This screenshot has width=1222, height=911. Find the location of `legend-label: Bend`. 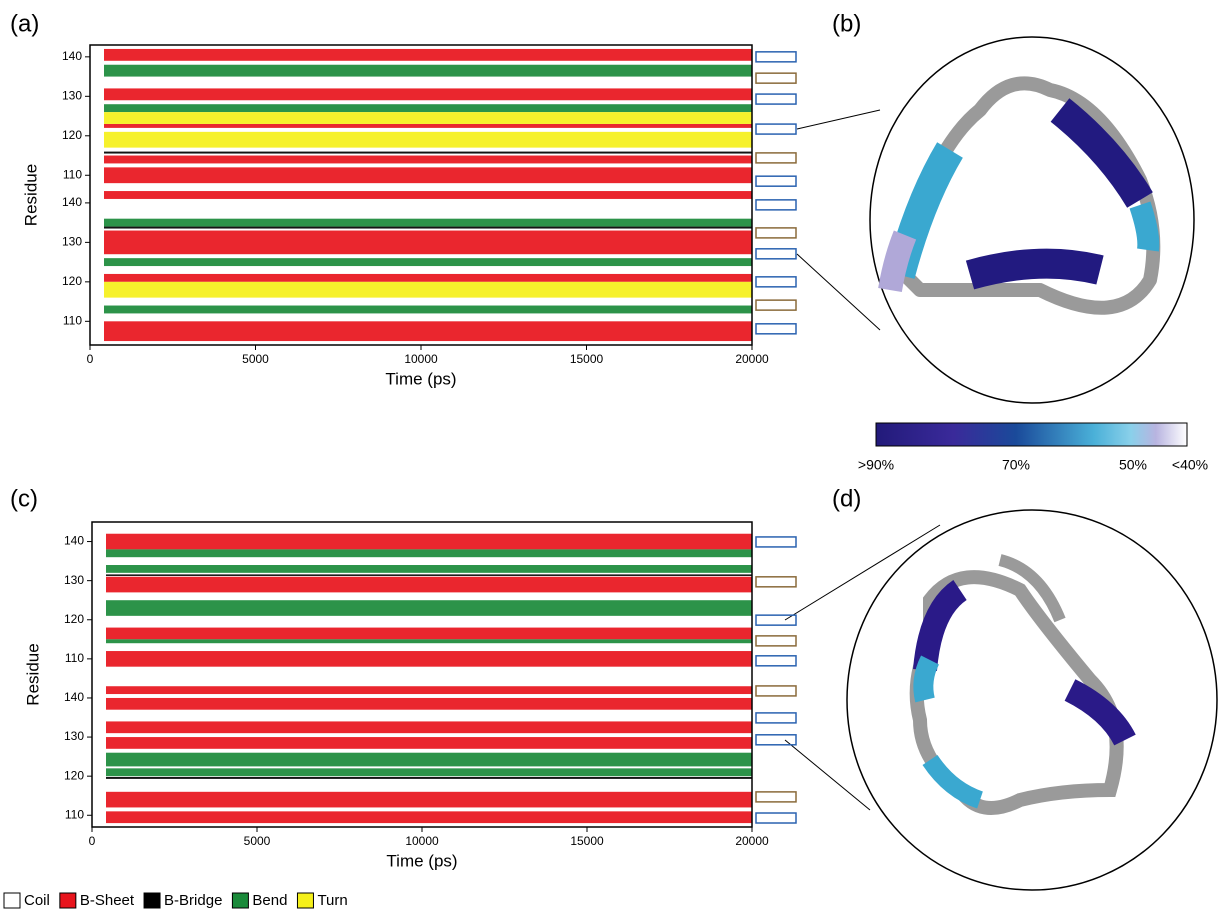

legend-label: Bend is located at coordinates (269, 900).